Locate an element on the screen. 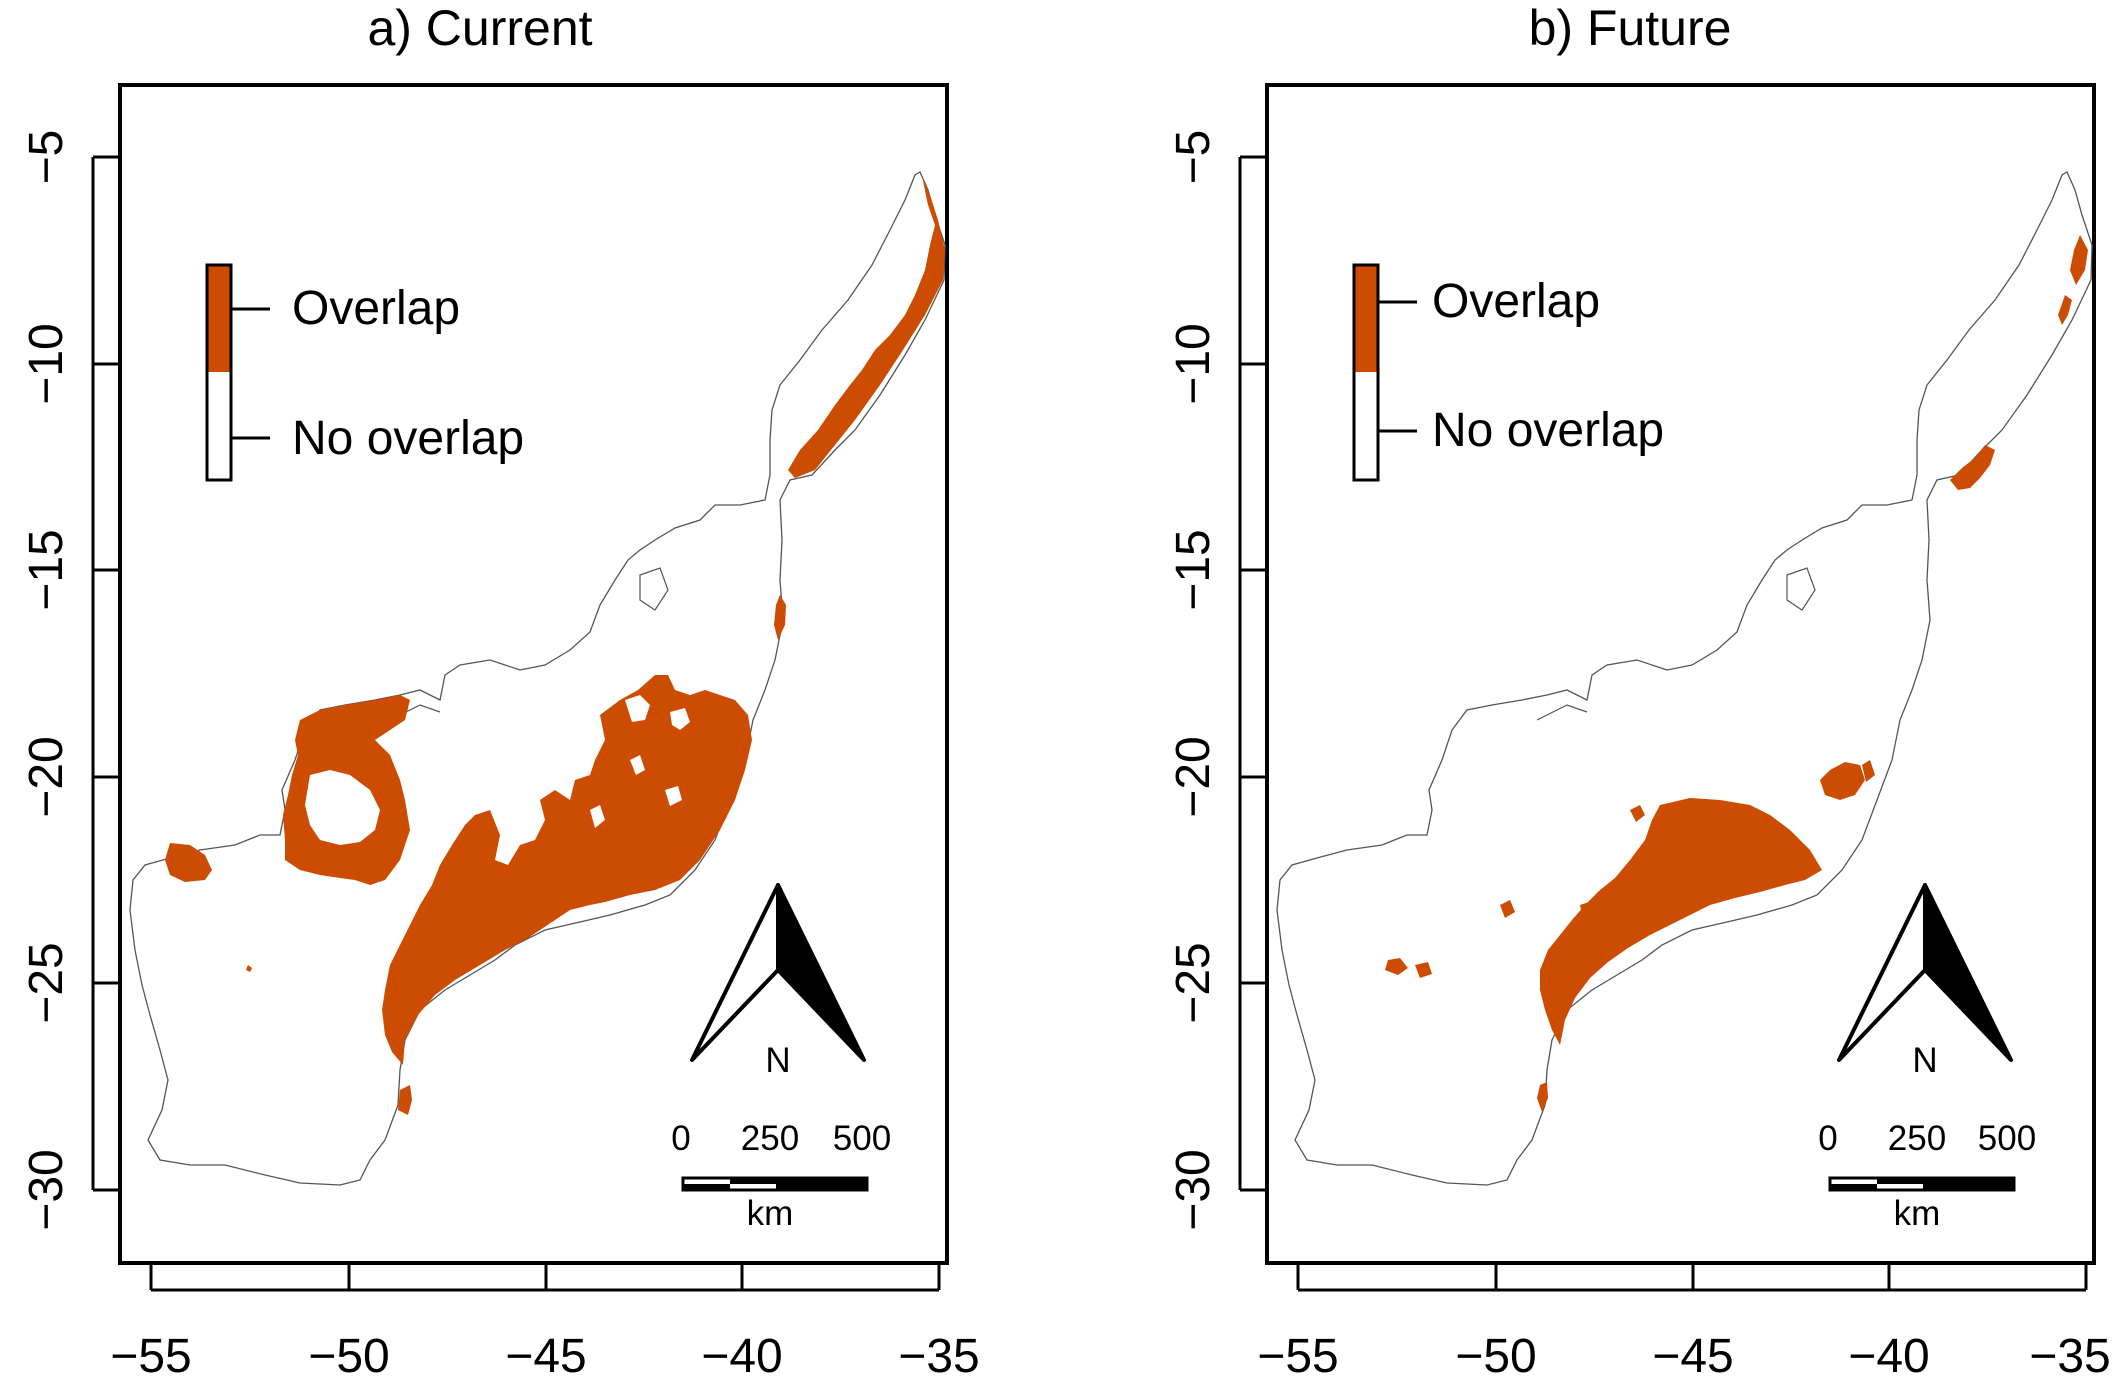  panel-title: b) Future is located at coordinates (1630, 28).